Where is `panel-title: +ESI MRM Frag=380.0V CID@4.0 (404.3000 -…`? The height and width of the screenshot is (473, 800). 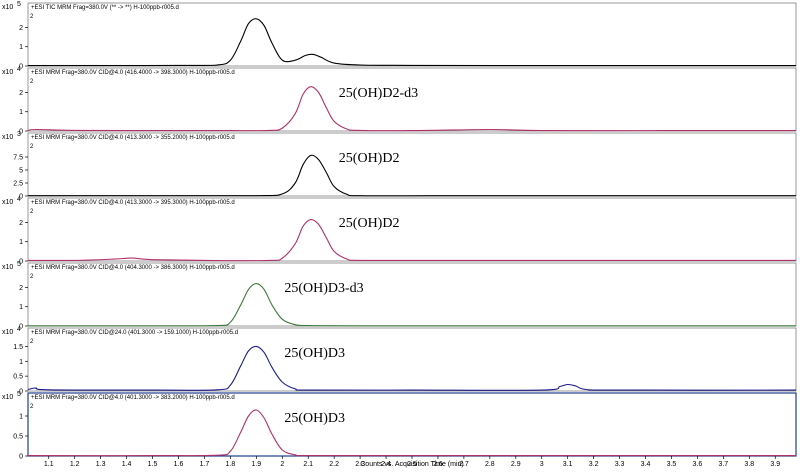
panel-title: +ESI MRM Frag=380.0V CID@4.0 (404.3000 -… is located at coordinates (133, 268).